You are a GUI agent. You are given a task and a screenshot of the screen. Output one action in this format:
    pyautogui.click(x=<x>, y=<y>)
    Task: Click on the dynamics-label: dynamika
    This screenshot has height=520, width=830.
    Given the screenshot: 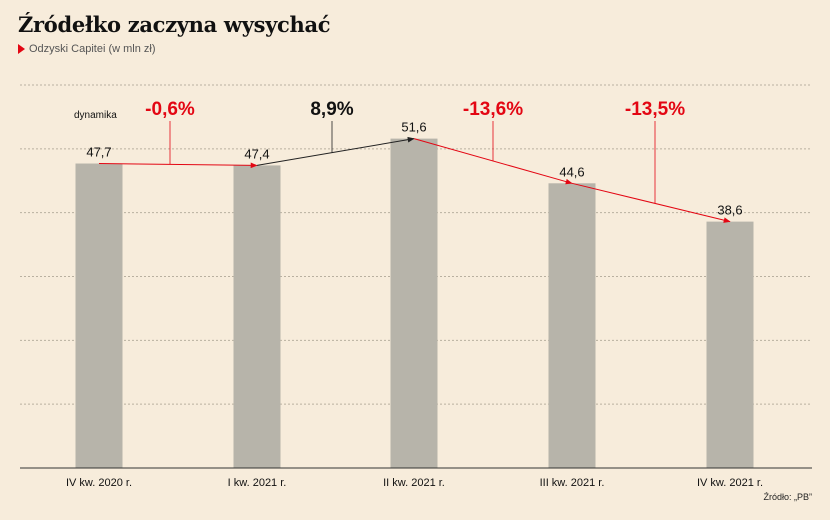 What is the action you would take?
    pyautogui.click(x=95, y=115)
    